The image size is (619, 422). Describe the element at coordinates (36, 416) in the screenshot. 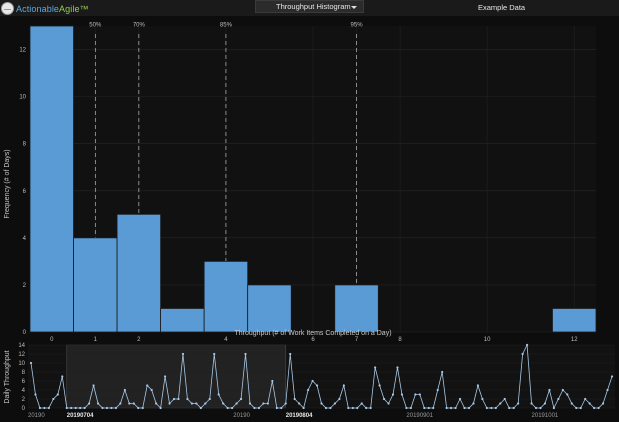

I see `date-label: 20190` at that location.